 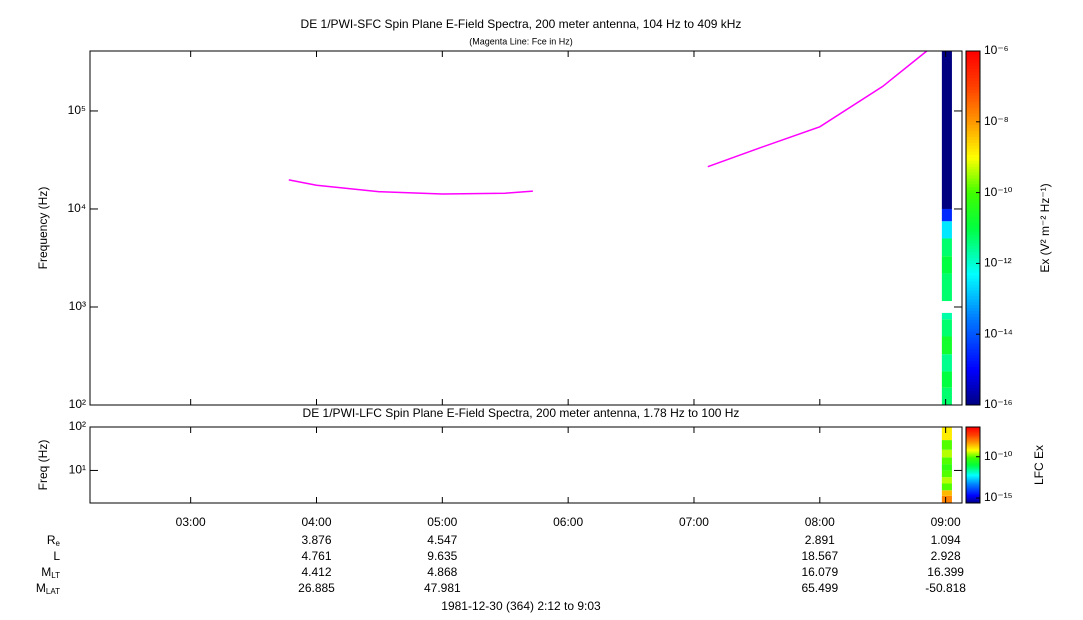 What do you see at coordinates (946, 556) in the screenshot?
I see `ephemeris-value: 2.928` at bounding box center [946, 556].